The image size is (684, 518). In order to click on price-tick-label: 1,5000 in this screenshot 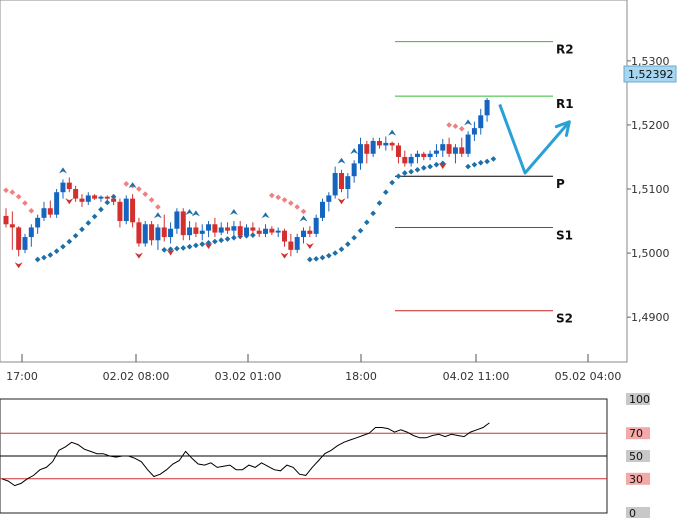, I will do `click(650, 253)`.